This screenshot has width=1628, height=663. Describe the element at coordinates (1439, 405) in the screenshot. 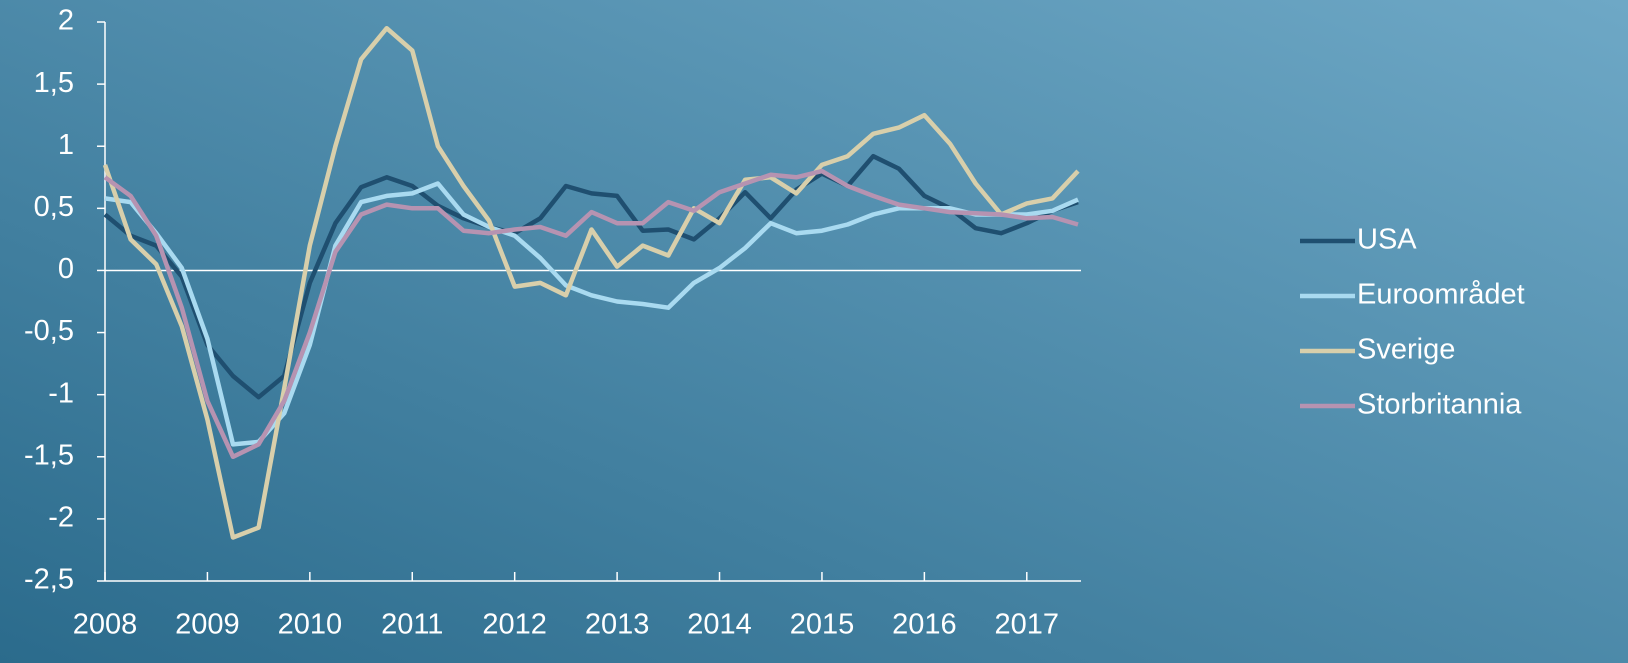

I see `legend-label: Storbritannia` at that location.